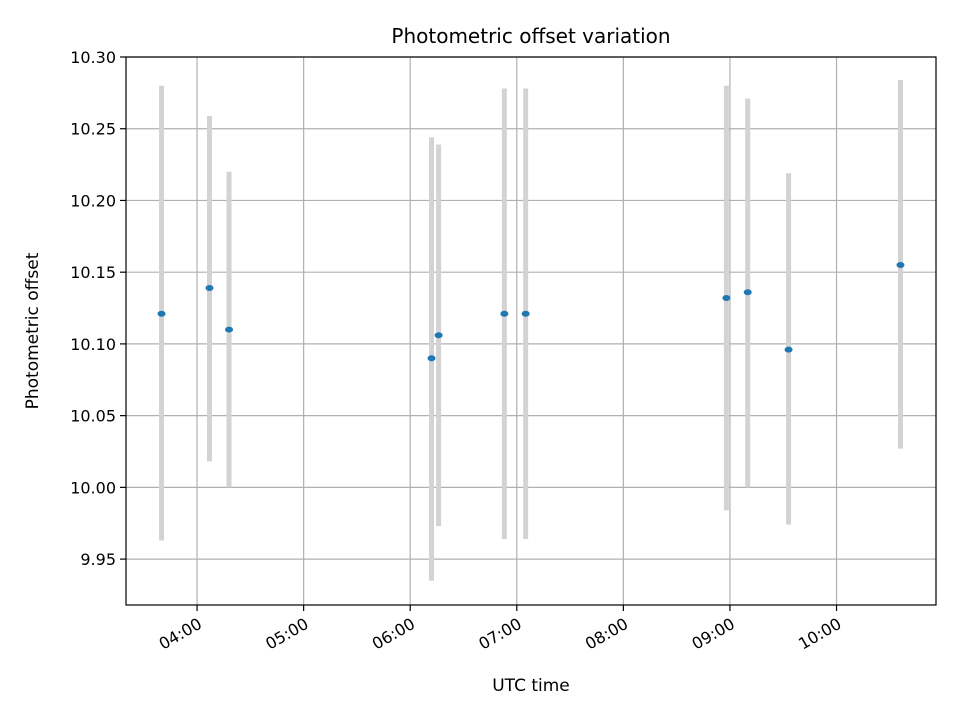 The height and width of the screenshot is (720, 960). Describe the element at coordinates (98, 308) in the screenshot. I see `y-axis-ticks: 9.95 10.00 10.05 10.10 10.15 10.20 10.25 10.30` at that location.